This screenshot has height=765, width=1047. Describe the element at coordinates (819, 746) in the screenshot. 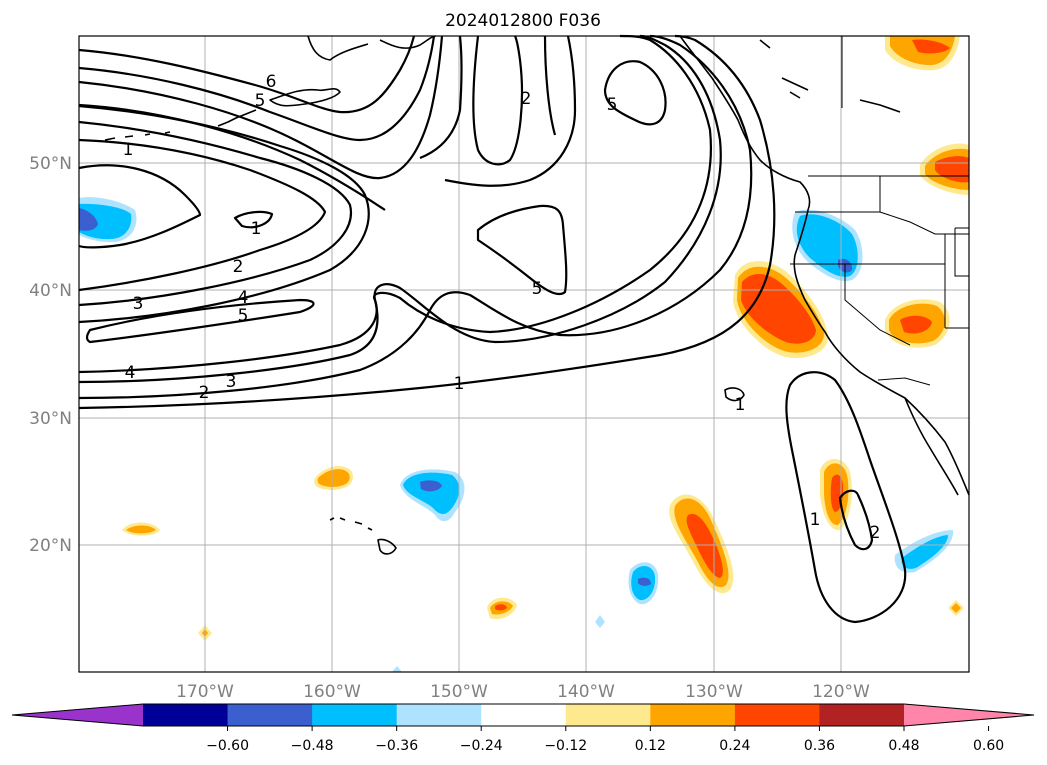

I see `colorbar-tick-label: 0.36` at that location.